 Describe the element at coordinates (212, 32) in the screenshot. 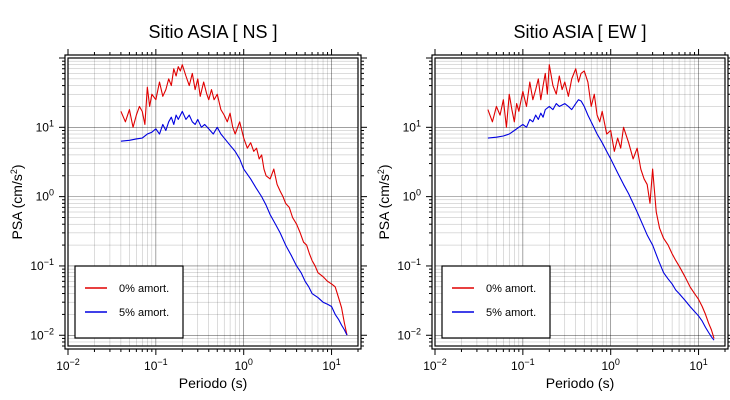

I see `chart-title: Sitio ASIA [ NS ]` at that location.